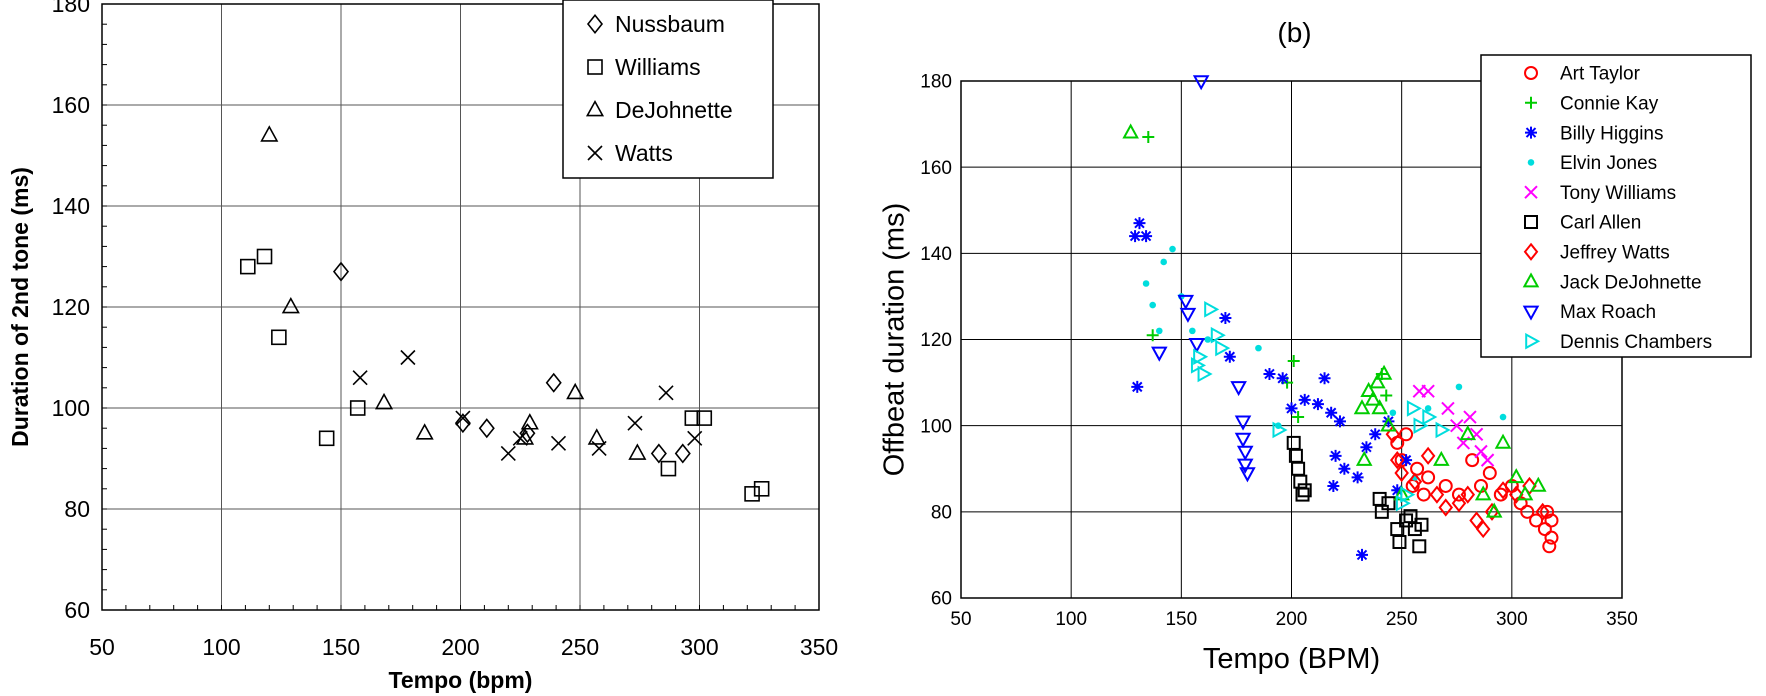 The width and height of the screenshot is (1766, 696). I want to click on chart-title: (b), so click(1294, 32).